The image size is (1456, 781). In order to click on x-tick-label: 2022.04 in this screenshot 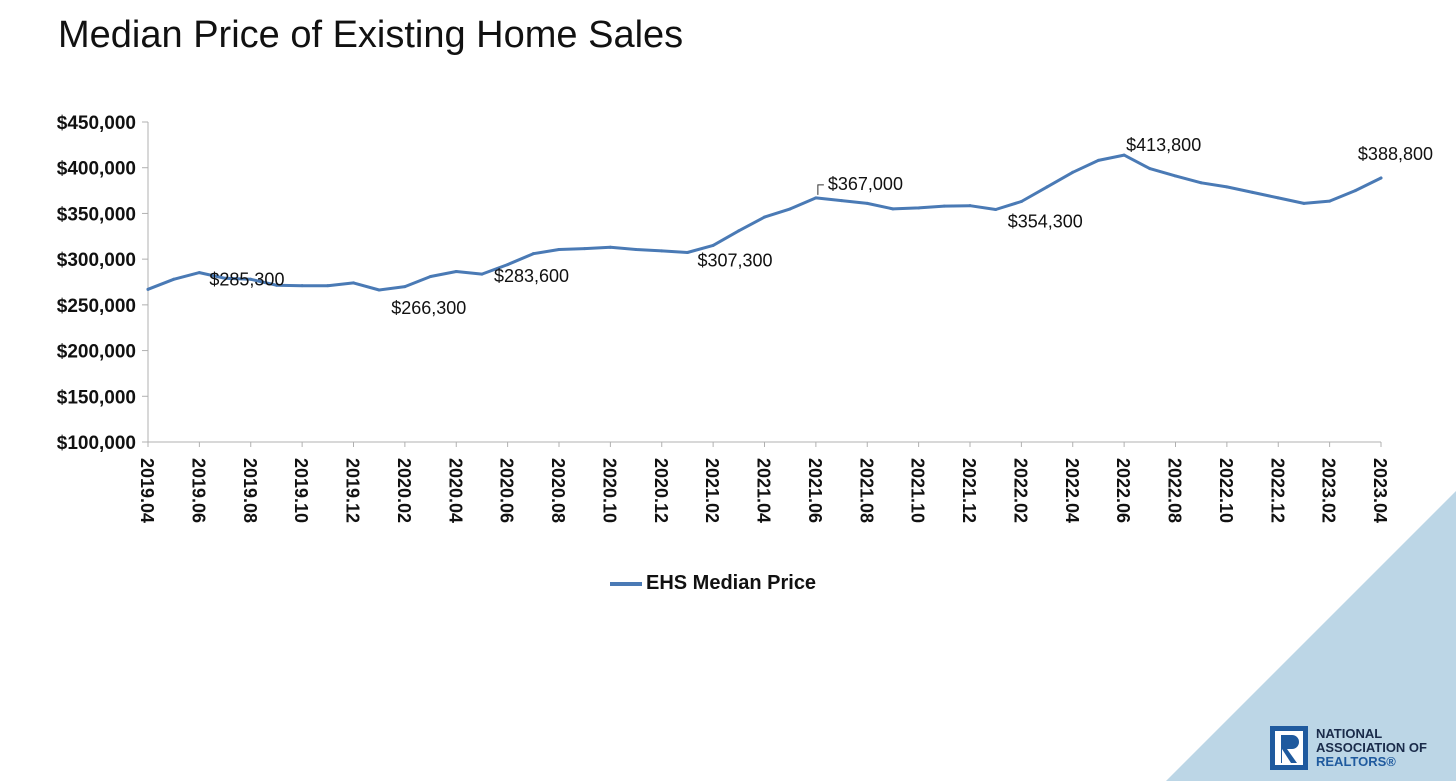, I will do `click(1072, 490)`.